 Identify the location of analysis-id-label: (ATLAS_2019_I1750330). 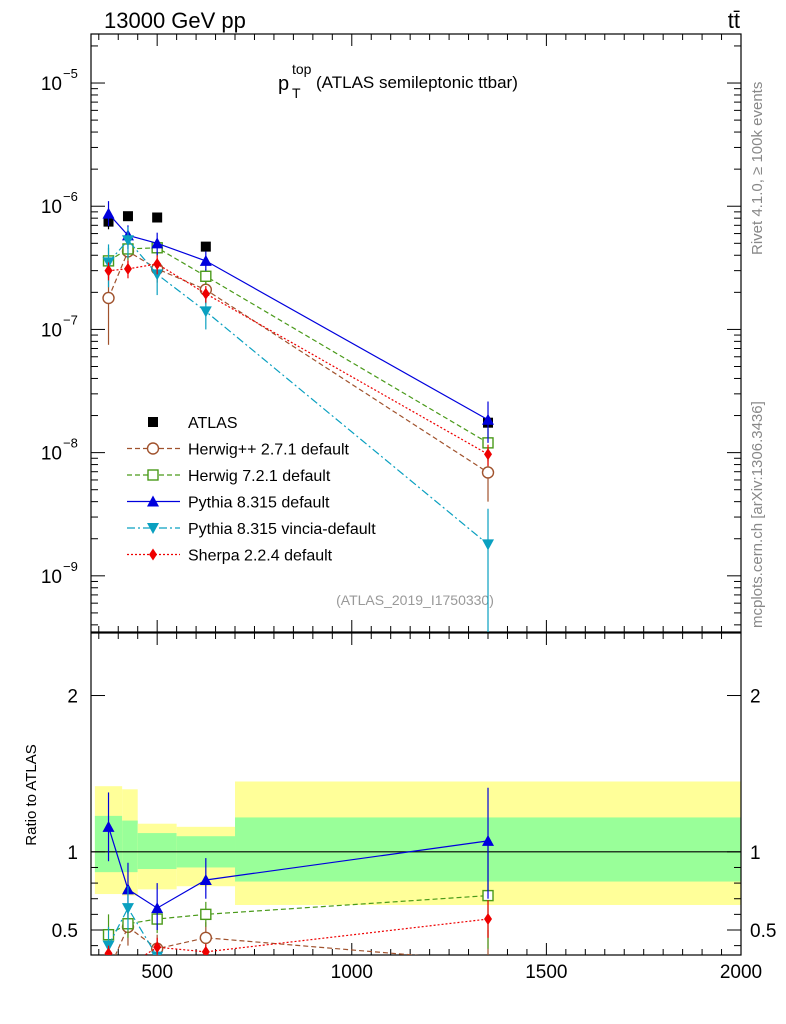
(415, 600).